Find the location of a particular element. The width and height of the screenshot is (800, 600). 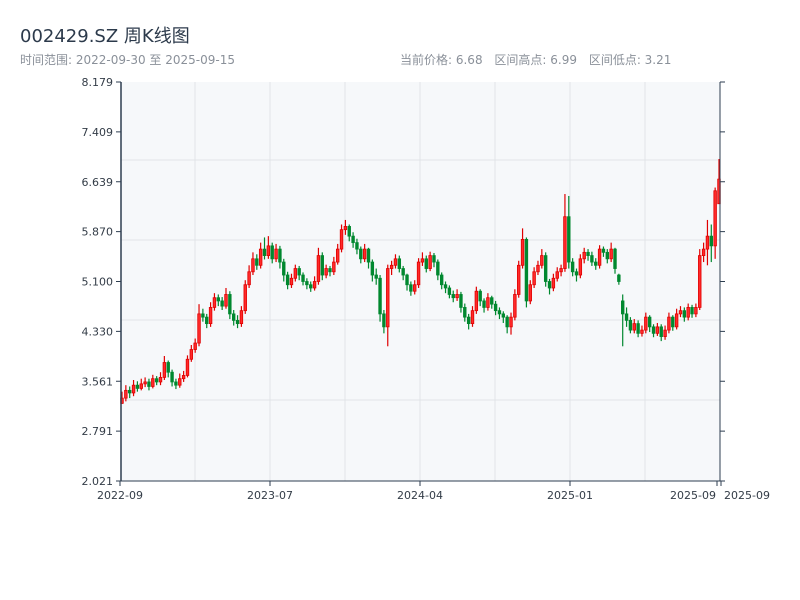

y-tick-label: 7.409 is located at coordinates (98, 132).